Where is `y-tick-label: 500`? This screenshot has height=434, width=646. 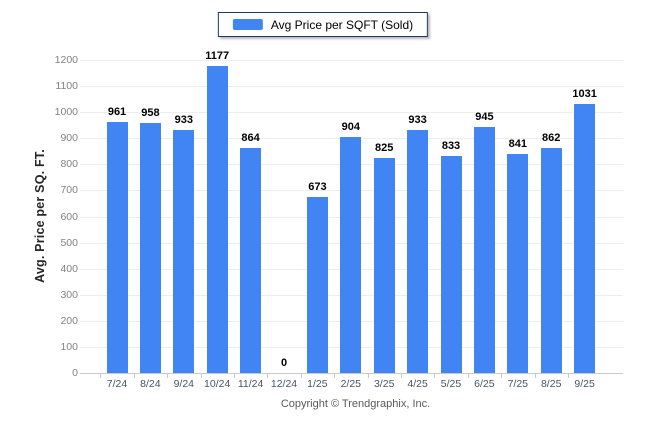
y-tick-label: 500 is located at coordinates (69, 242).